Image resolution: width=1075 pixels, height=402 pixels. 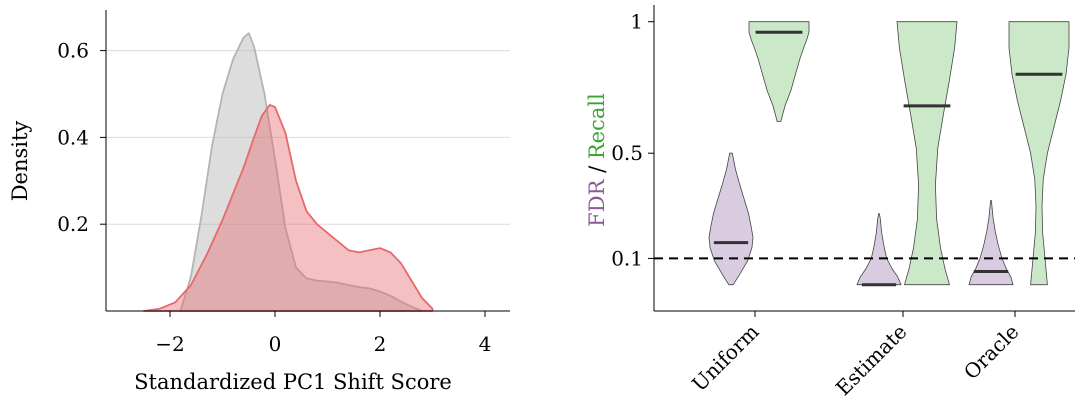 What do you see at coordinates (73, 51) in the screenshot?
I see `density-y-tick-label: 0.6` at bounding box center [73, 51].